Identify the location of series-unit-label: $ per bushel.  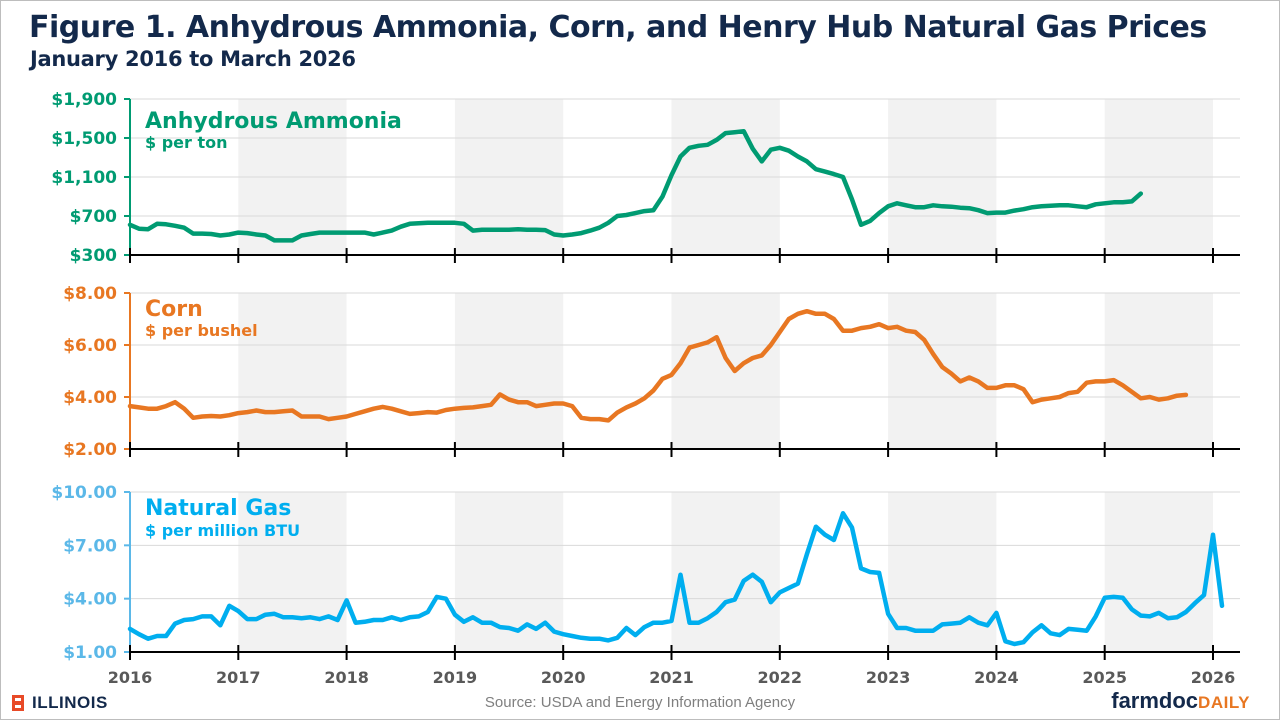
(201, 330).